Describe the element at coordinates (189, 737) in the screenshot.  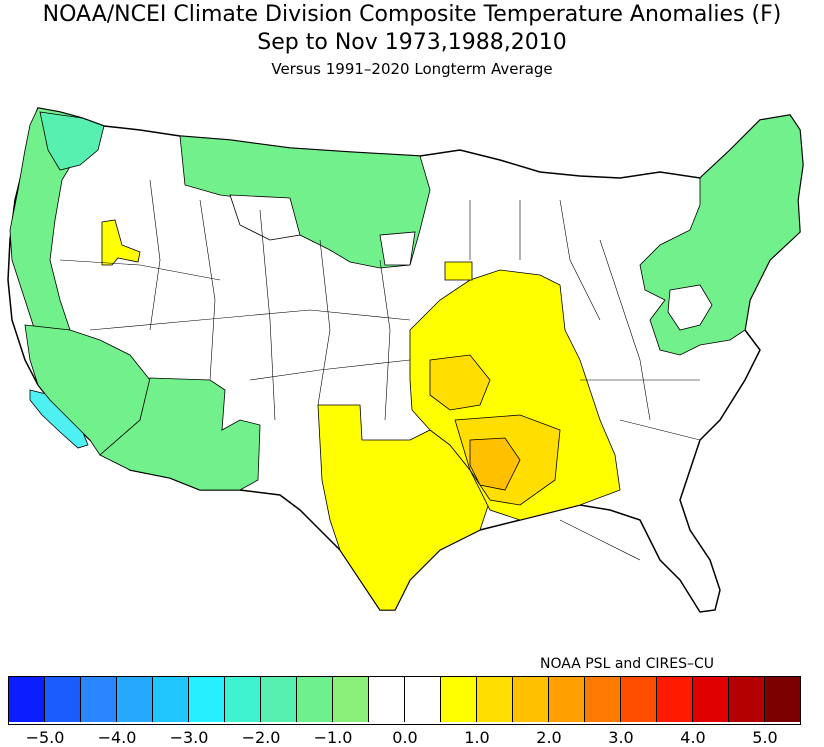
I see `colorbar-tick-label: −3.0` at that location.